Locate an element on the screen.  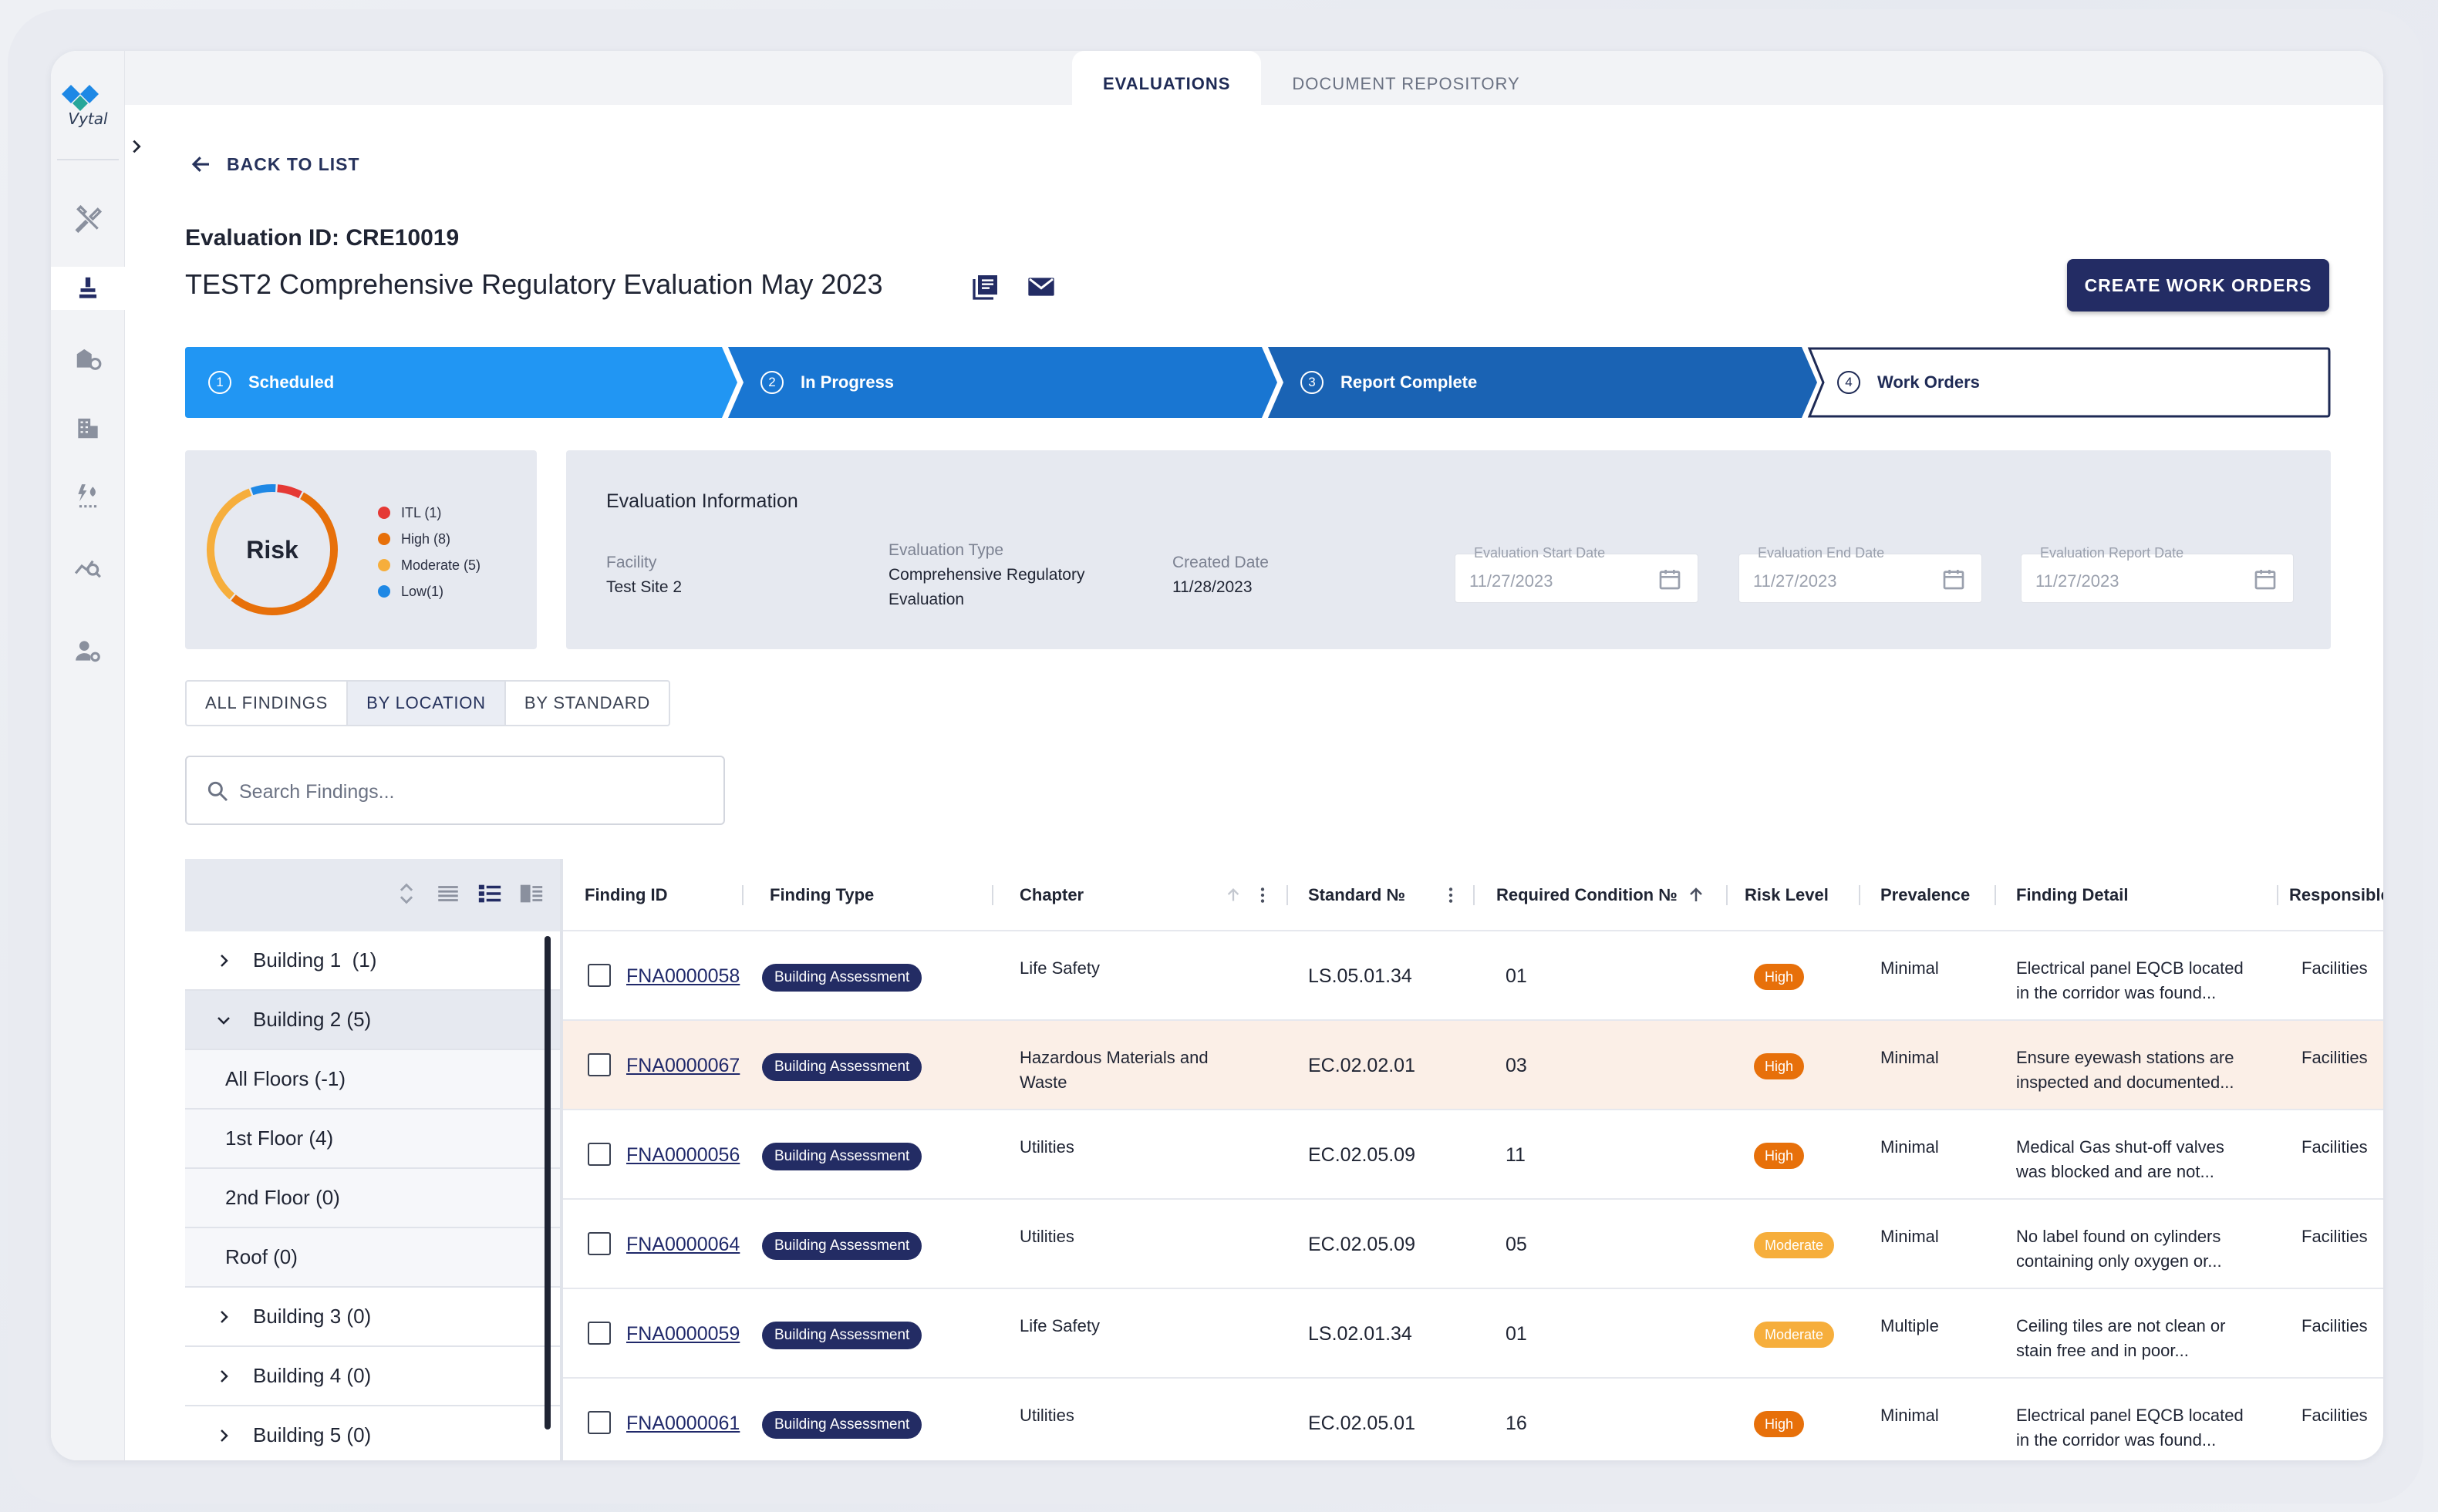
sidebar-item-admin is located at coordinates (88, 650).